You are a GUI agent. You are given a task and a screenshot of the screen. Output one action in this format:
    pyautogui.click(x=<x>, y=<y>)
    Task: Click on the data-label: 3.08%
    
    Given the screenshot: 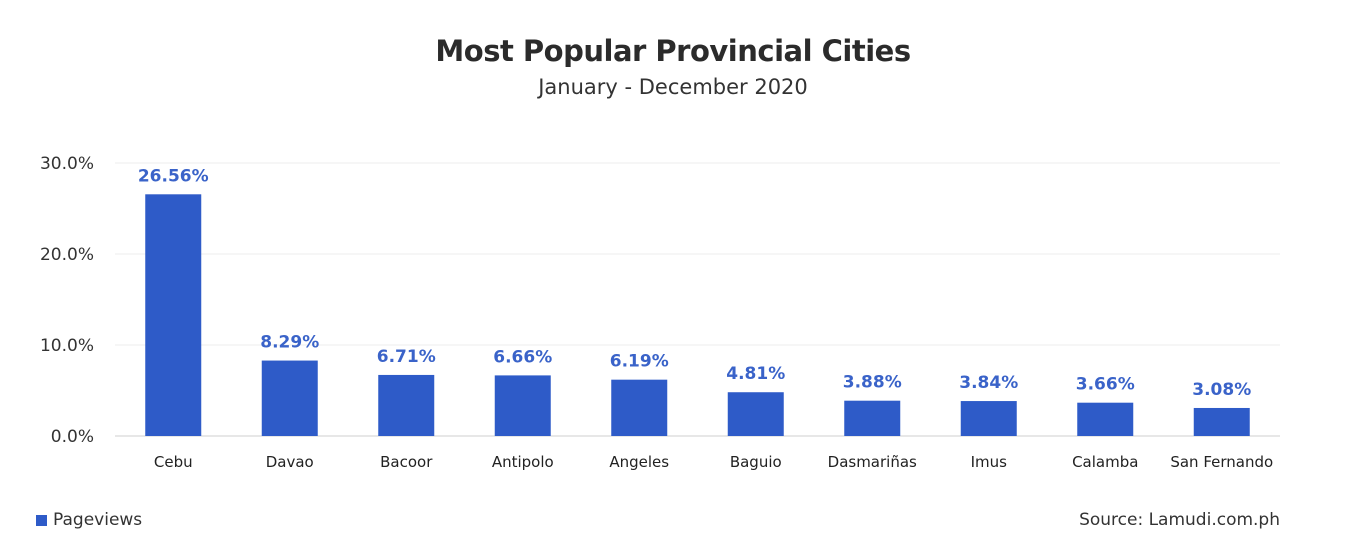 What is the action you would take?
    pyautogui.click(x=1221, y=390)
    